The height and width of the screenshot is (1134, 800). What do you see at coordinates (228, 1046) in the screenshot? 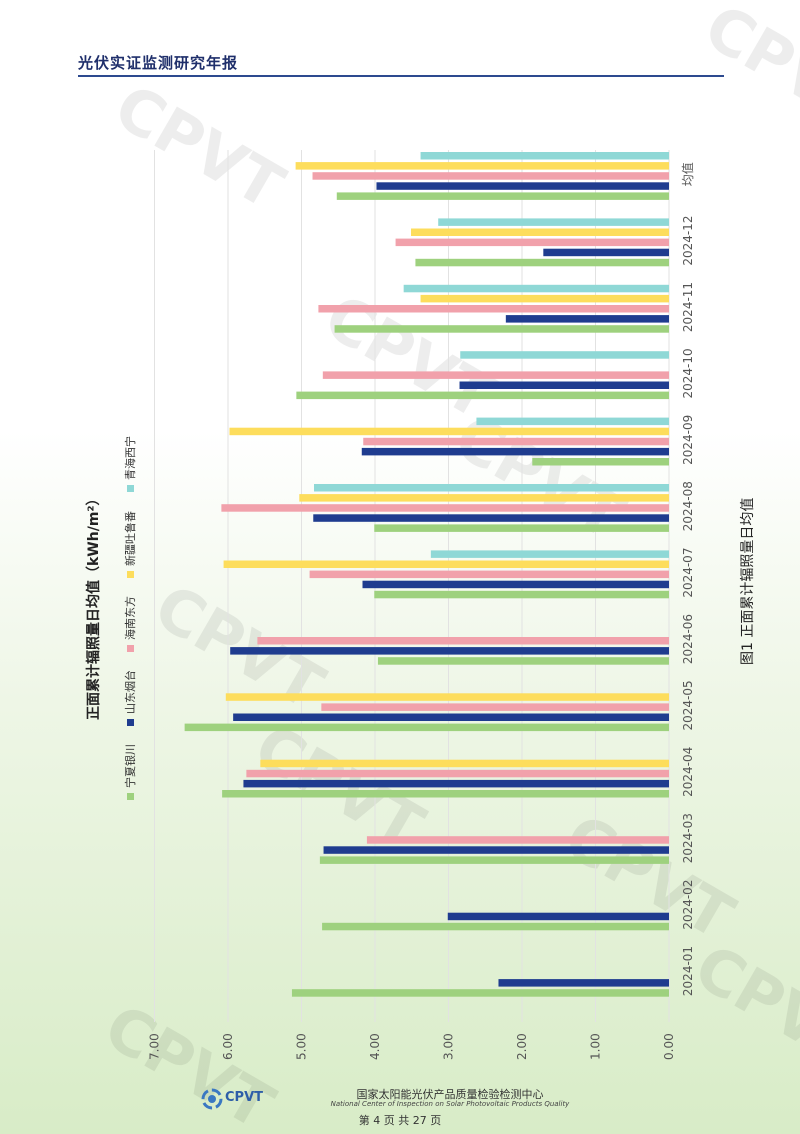
I see `tick-label: 6.00` at bounding box center [228, 1046].